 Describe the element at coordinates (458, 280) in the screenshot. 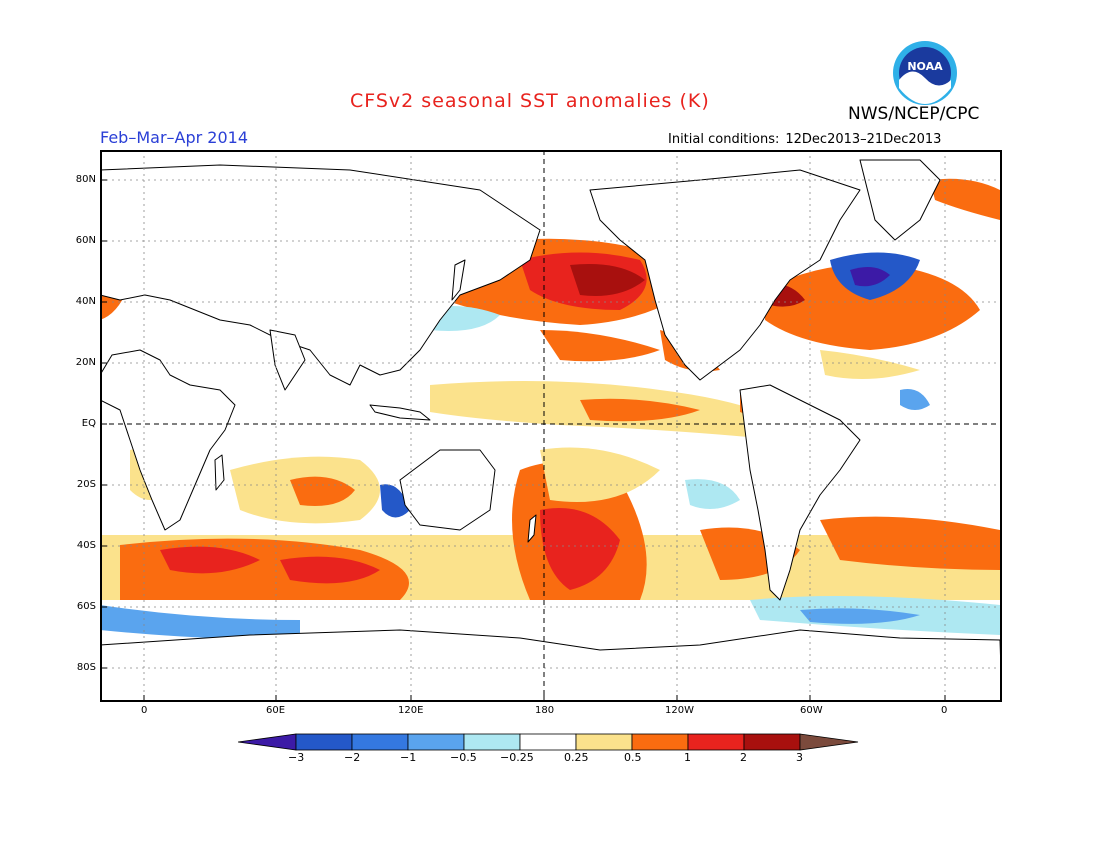

I see `land-japan` at that location.